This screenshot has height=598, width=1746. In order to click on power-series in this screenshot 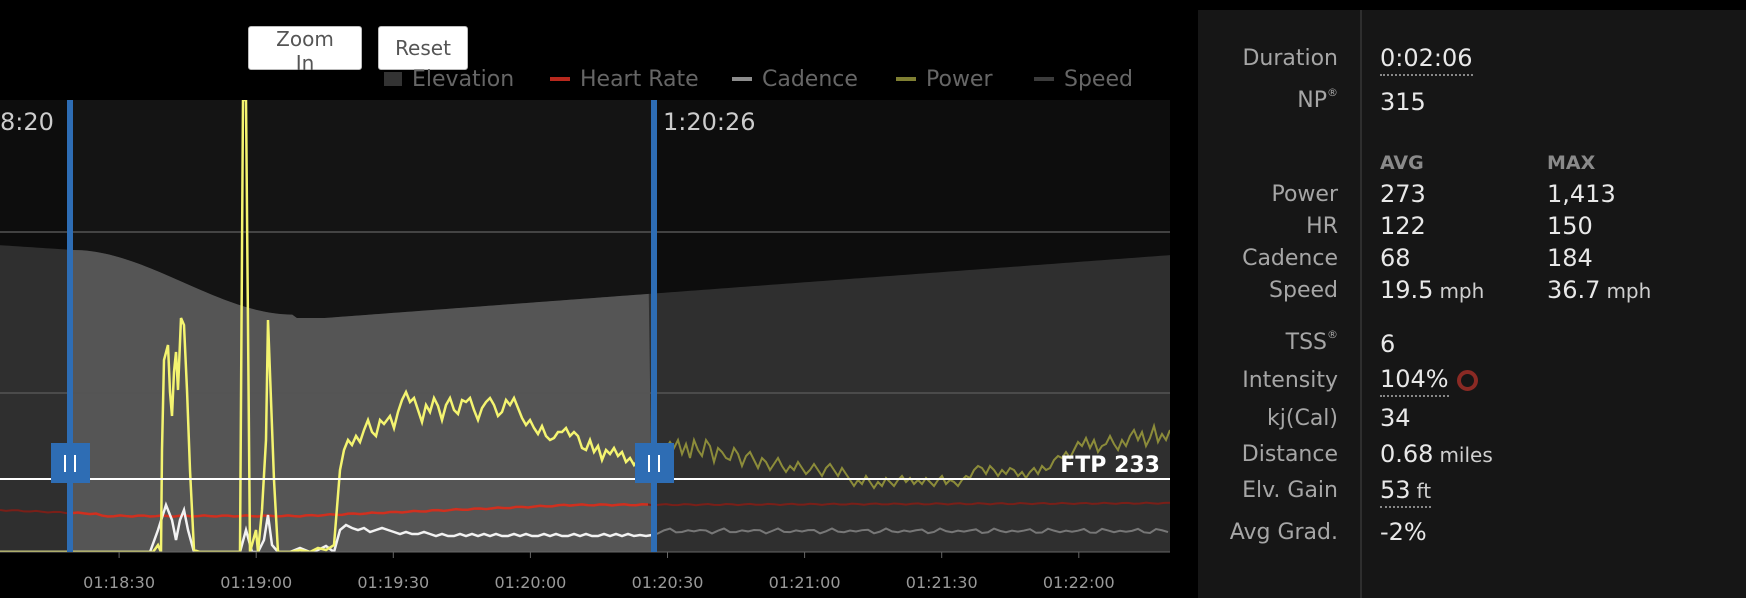, I will do `click(911, 456)`.